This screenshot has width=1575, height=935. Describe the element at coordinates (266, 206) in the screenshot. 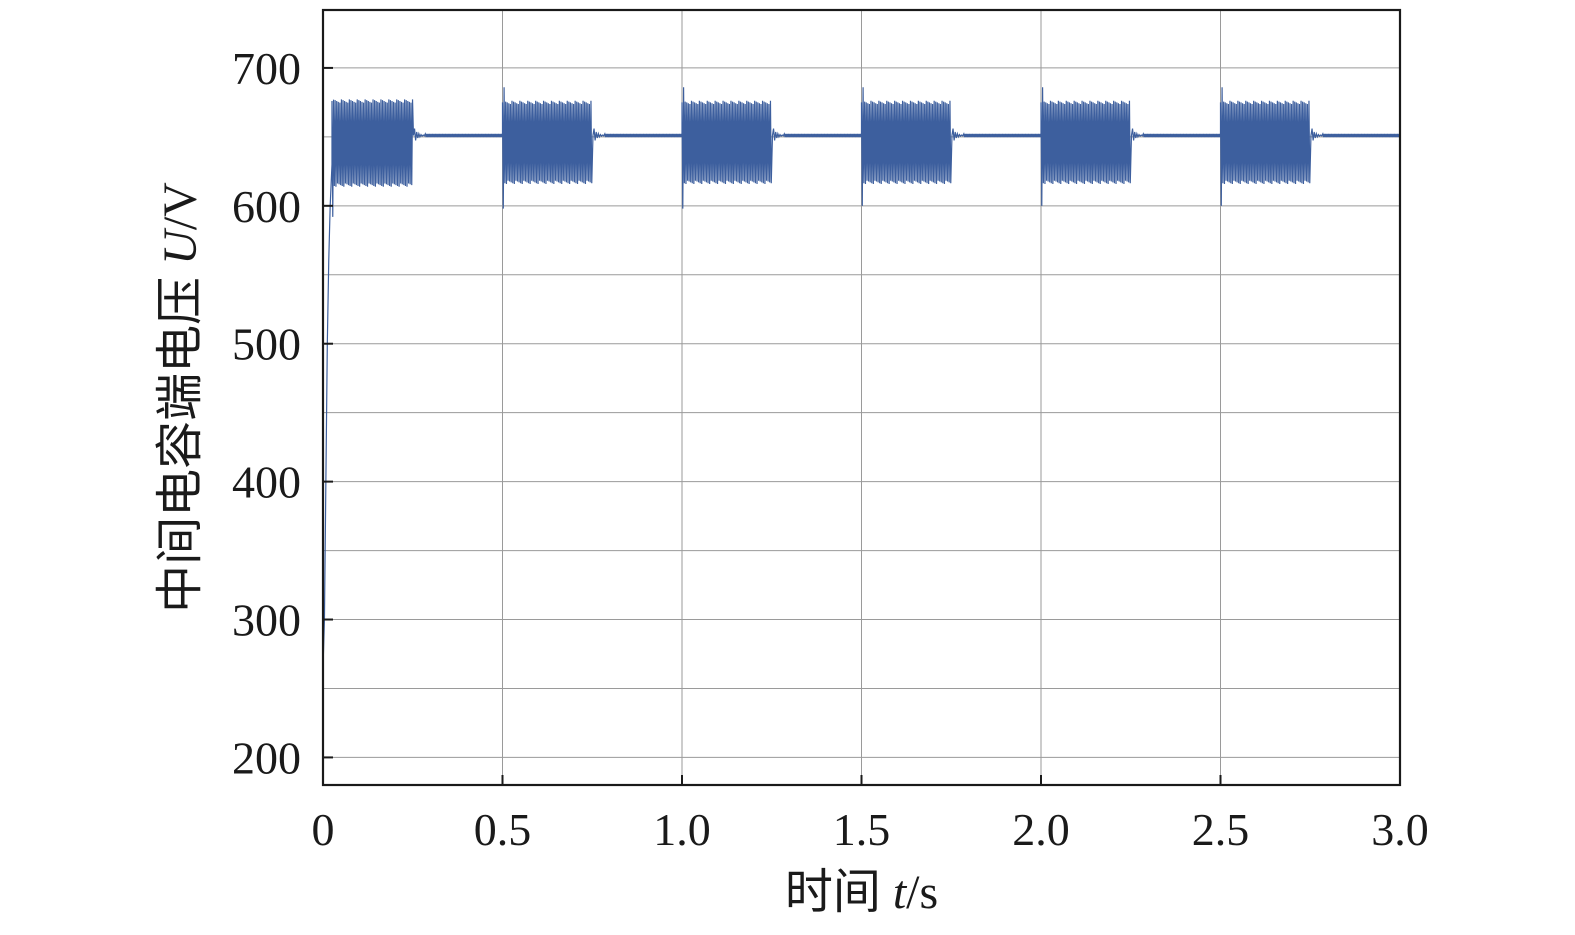

I see `y-tick-label: 600` at that location.